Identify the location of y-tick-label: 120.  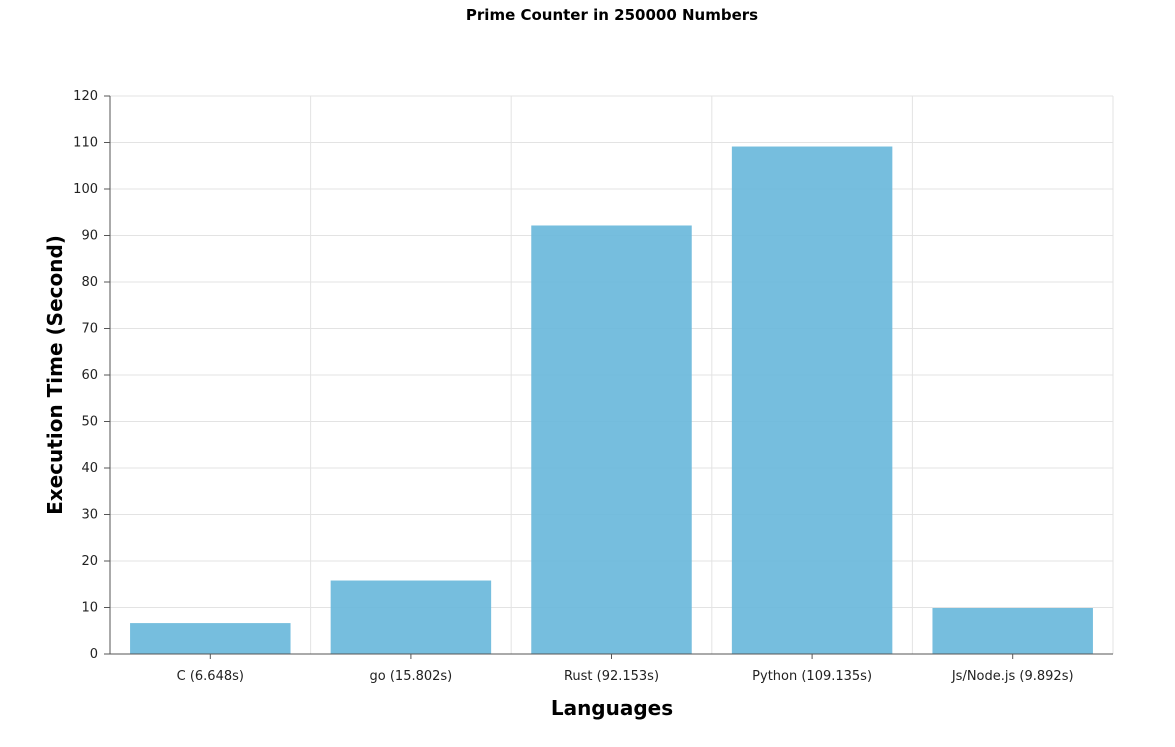
(85, 96).